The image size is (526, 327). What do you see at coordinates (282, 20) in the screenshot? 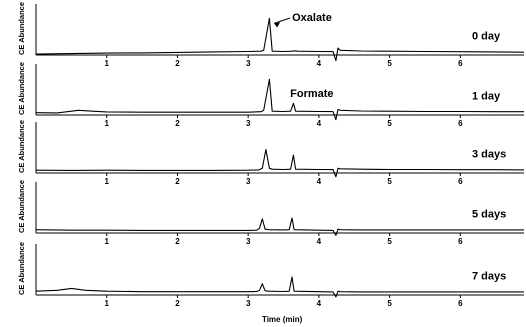
I see `annotation-arrow` at bounding box center [282, 20].